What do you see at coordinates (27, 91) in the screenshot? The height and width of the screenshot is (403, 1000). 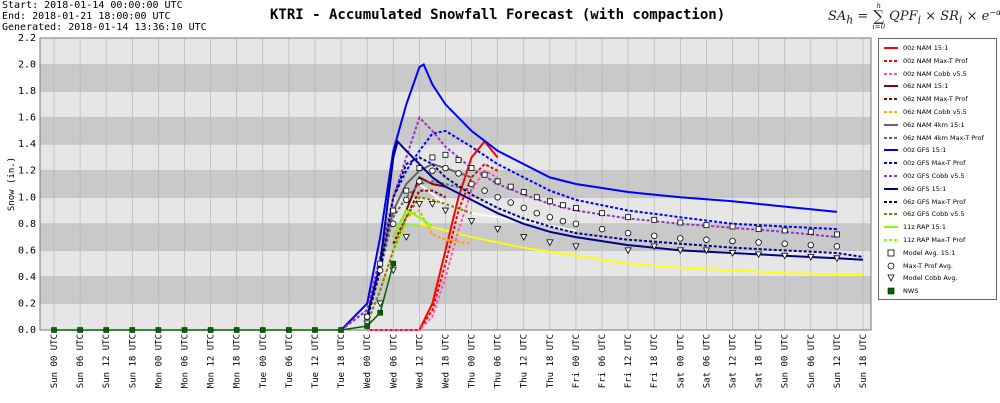 I see `y-tick-label: 1.8` at bounding box center [27, 91].